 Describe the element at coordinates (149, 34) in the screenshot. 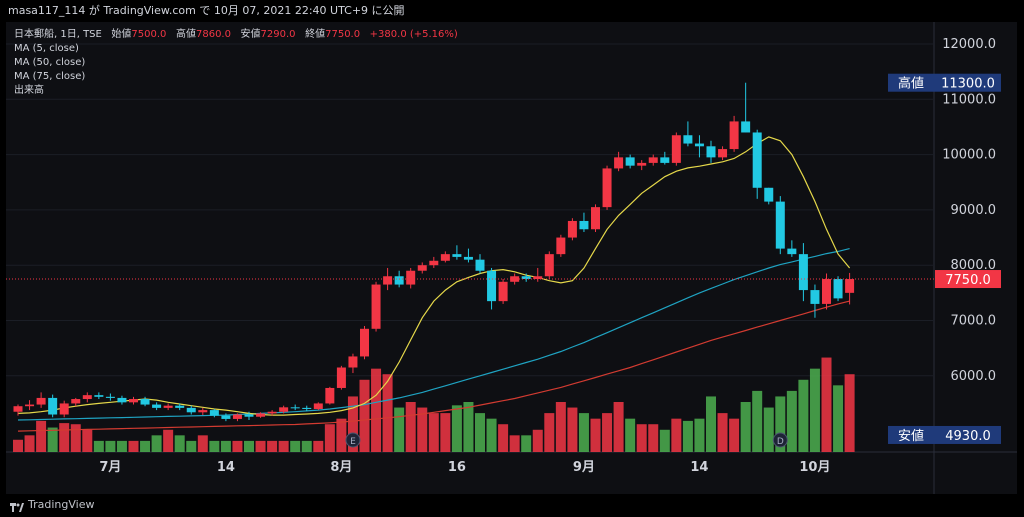

I see `legend-open-value: 7500.0` at that location.